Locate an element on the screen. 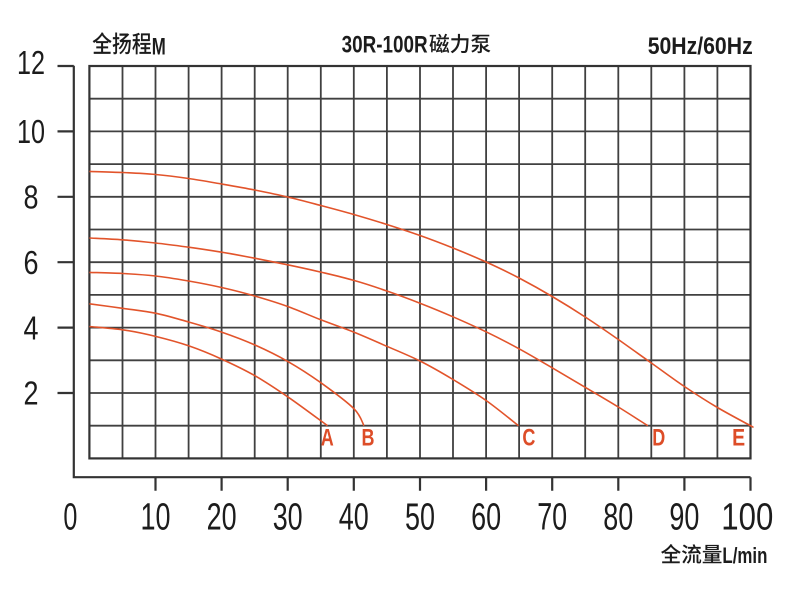  svg-text: A is located at coordinates (327, 438).